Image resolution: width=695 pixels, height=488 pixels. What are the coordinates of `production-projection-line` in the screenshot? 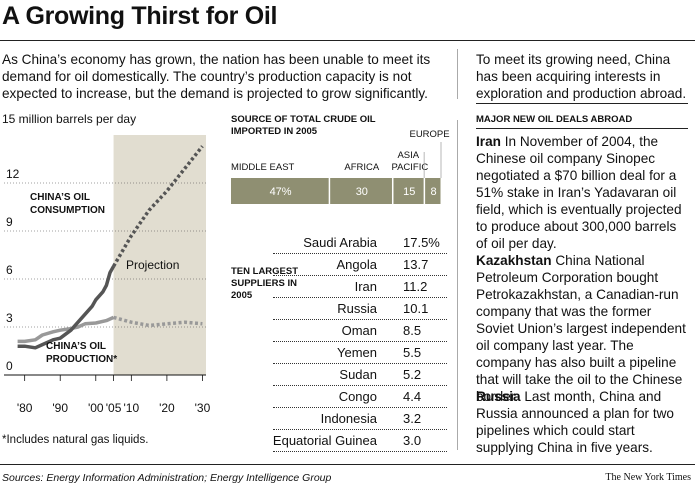 It's located at (158, 321).